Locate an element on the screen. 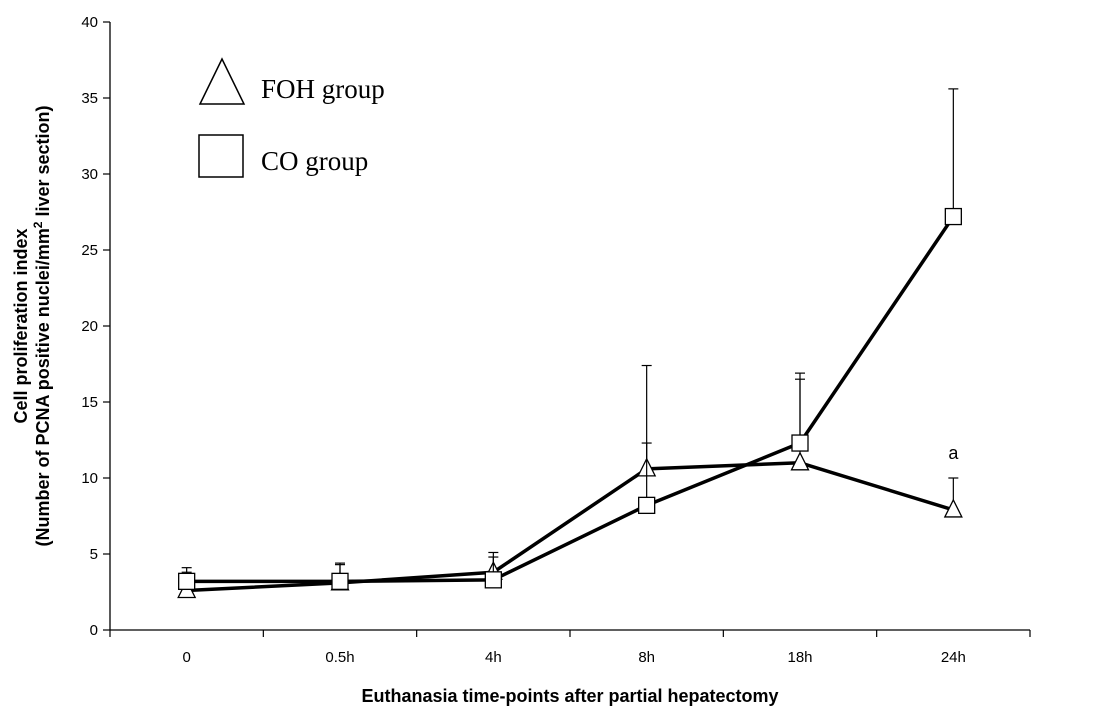  legend-label-co: CO group is located at coordinates (314, 161).